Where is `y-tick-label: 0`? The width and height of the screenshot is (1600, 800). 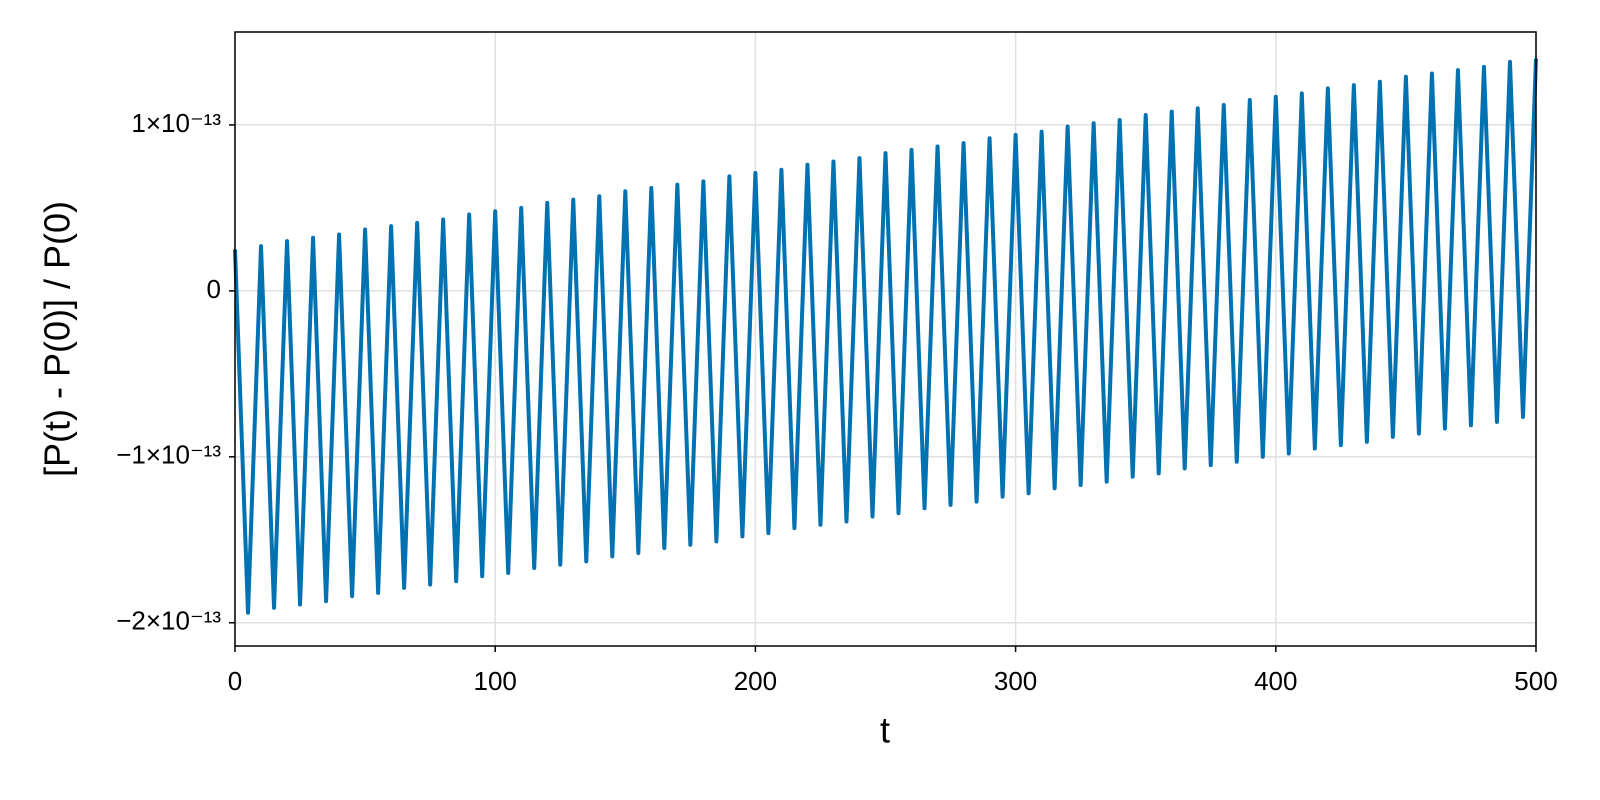
y-tick-label: 0 is located at coordinates (214, 289).